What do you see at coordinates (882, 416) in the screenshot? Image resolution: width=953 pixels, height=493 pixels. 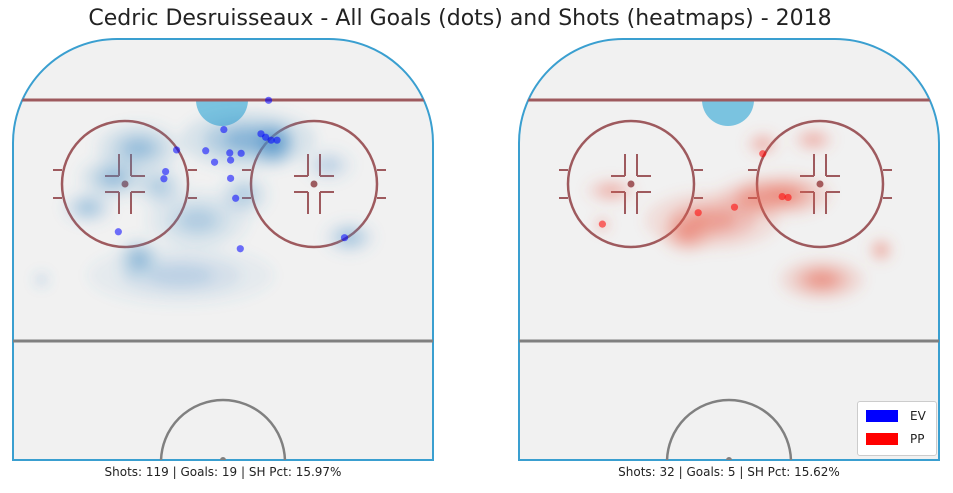 I see `legend-swatch-ev` at bounding box center [882, 416].